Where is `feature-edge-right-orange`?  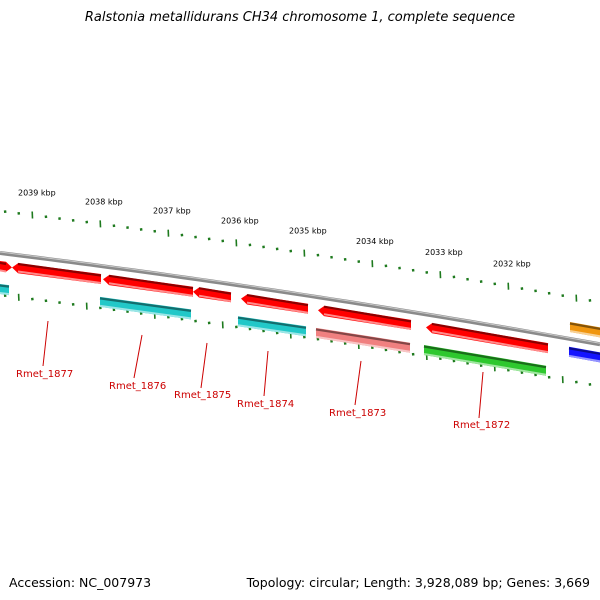 feature-edge-right-orange is located at coordinates (584, 330).